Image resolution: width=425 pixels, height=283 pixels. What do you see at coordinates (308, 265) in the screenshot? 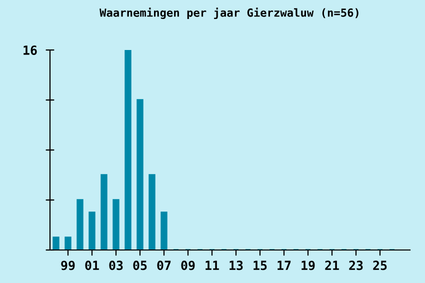
I see `x-tick-label: 19` at bounding box center [308, 265].